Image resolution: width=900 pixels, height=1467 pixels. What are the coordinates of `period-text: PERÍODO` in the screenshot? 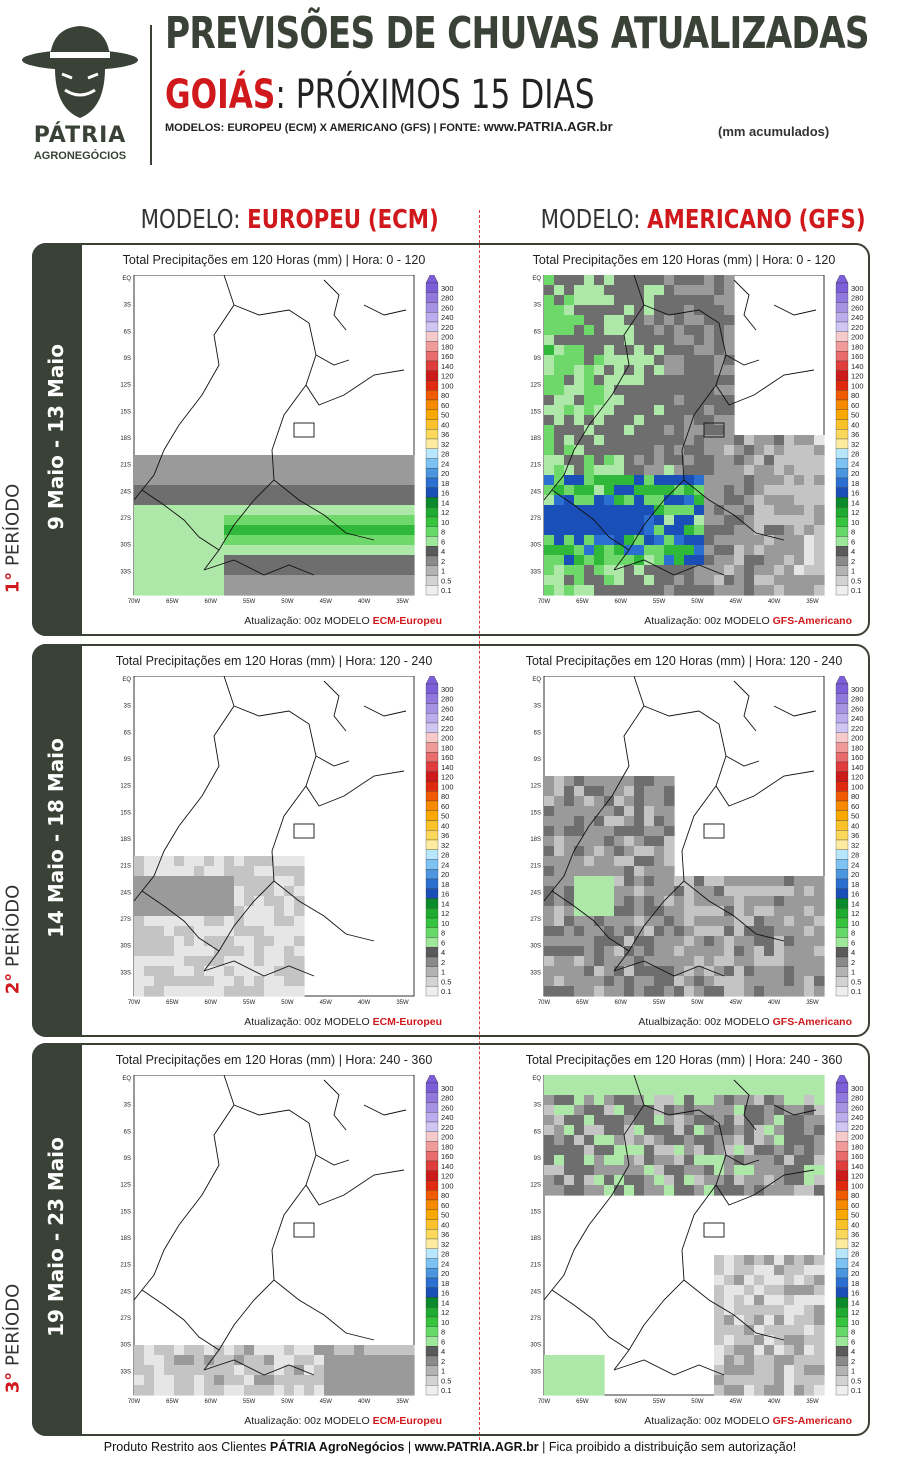 It's located at (13, 1327).